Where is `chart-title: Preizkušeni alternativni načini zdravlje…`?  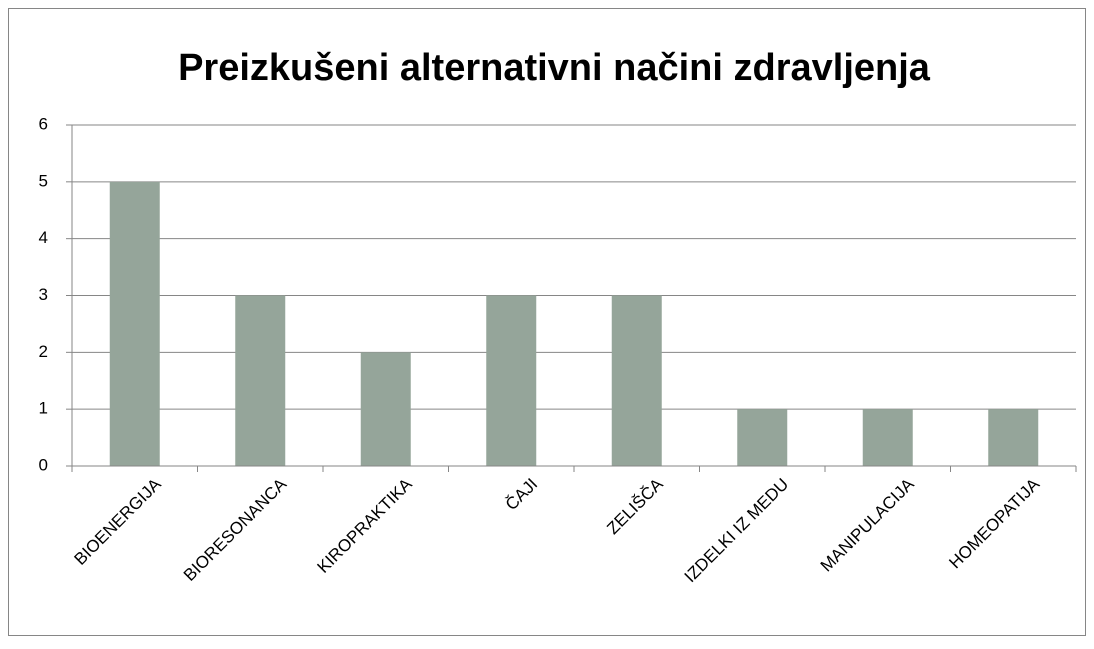
chart-title: Preizkušeni alternativni načini zdravlje… is located at coordinates (554, 68).